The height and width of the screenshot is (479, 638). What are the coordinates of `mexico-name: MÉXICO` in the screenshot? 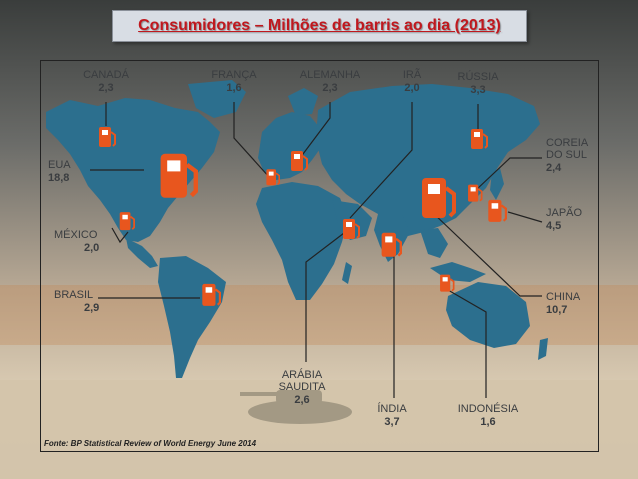 It's located at (76, 234).